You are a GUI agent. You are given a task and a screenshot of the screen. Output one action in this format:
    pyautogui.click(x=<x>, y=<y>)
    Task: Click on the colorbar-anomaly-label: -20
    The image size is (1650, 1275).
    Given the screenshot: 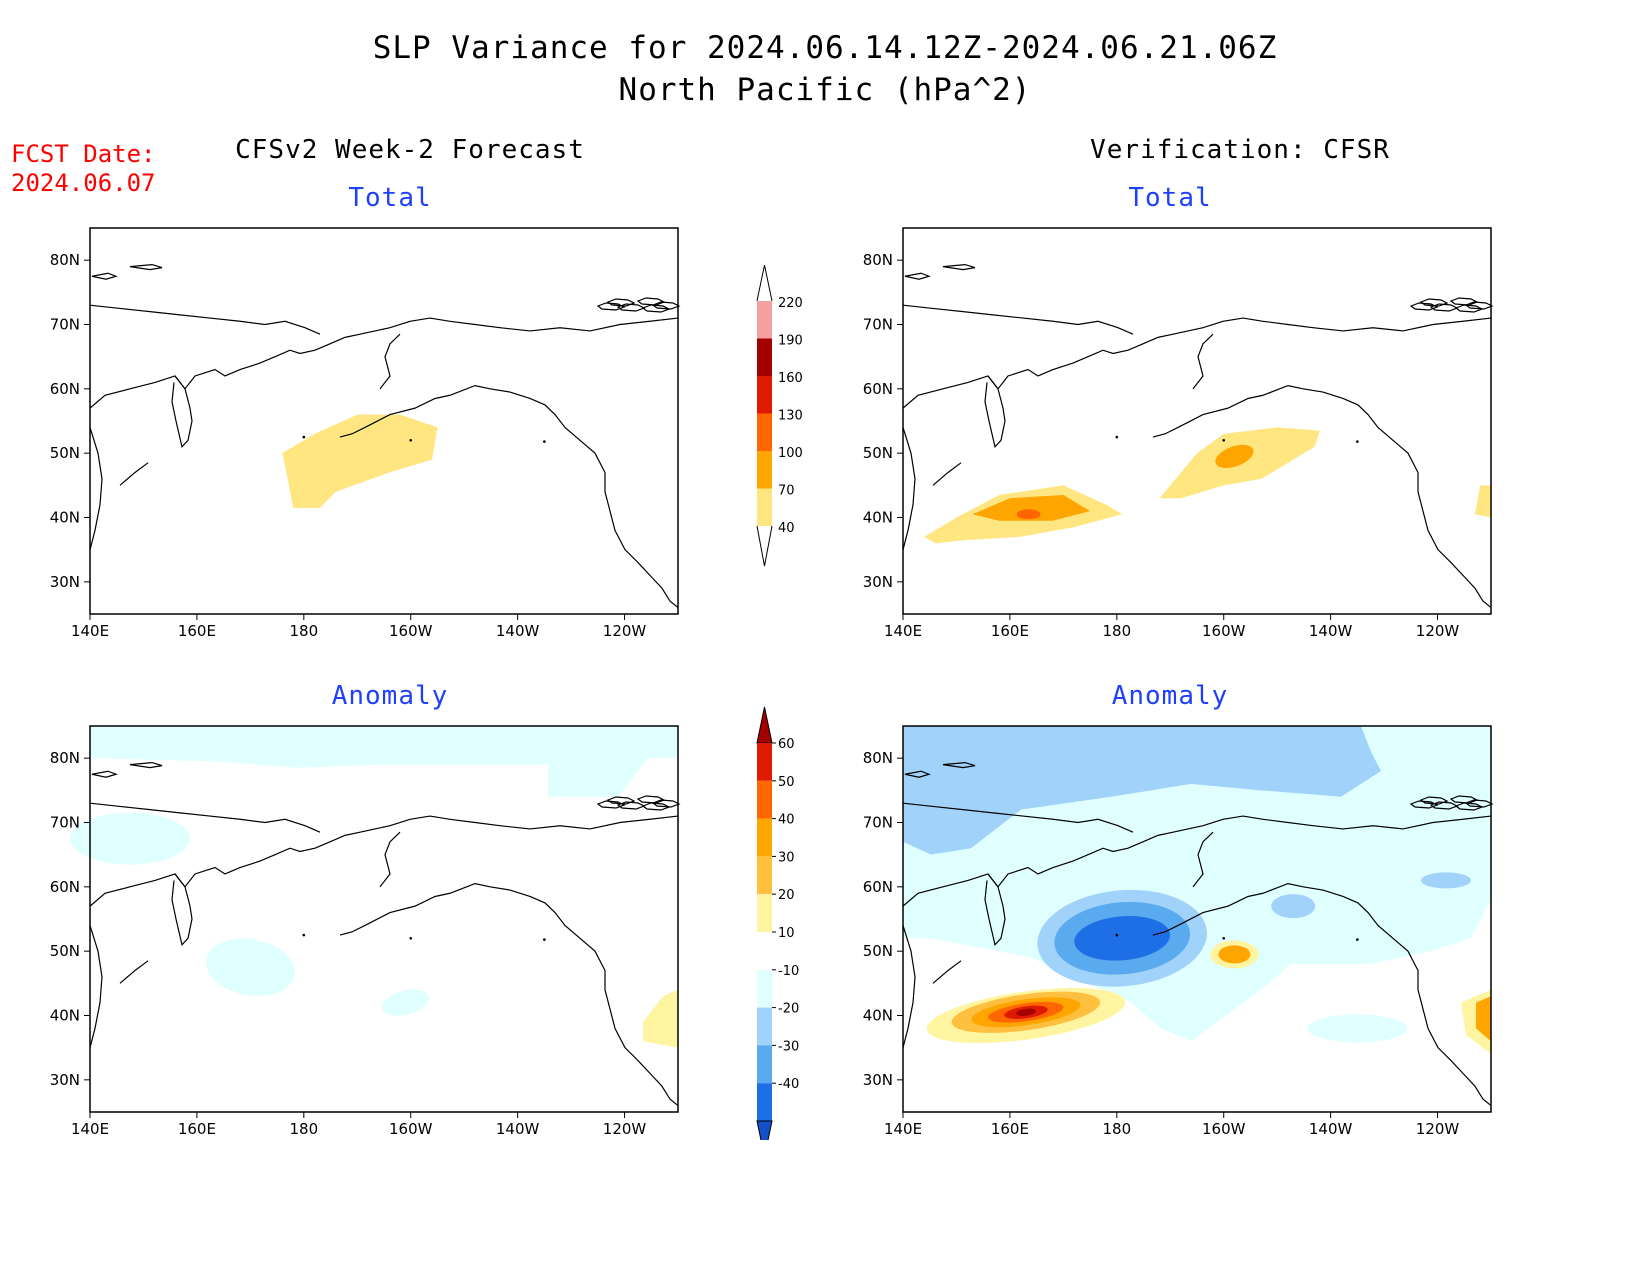 What is the action you would take?
    pyautogui.click(x=788, y=1009)
    